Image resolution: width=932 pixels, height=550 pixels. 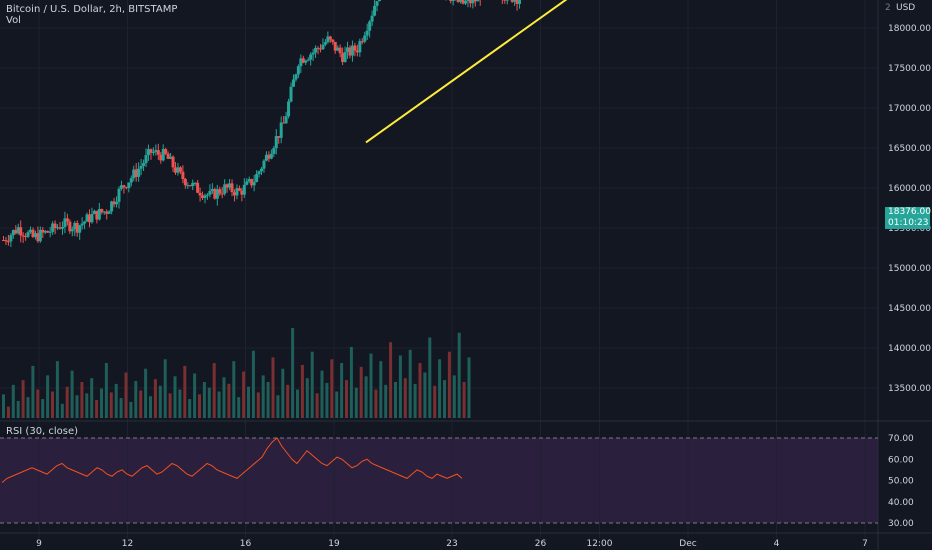 What do you see at coordinates (888, 8) in the screenshot?
I see `currency-menu-icon: 2` at bounding box center [888, 8].